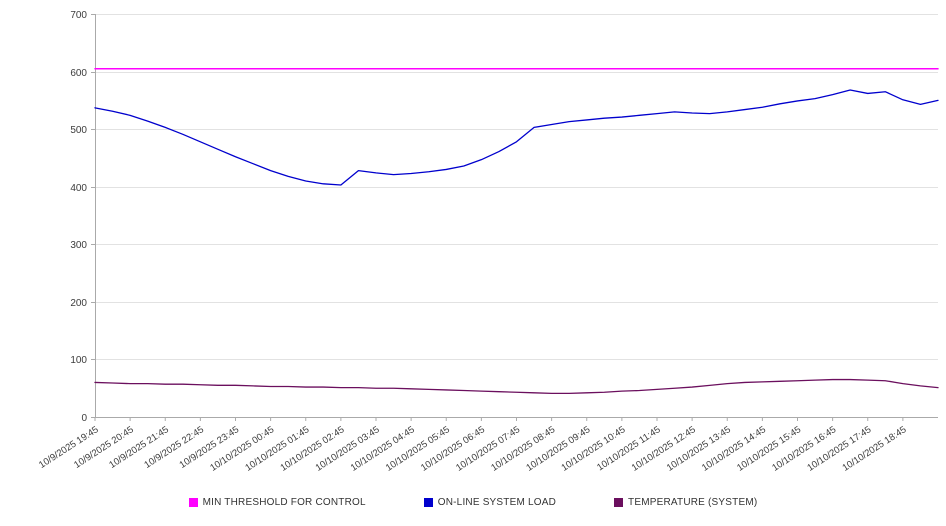 This screenshot has height=526, width=946. I want to click on y-tick-label: 100, so click(78, 360).